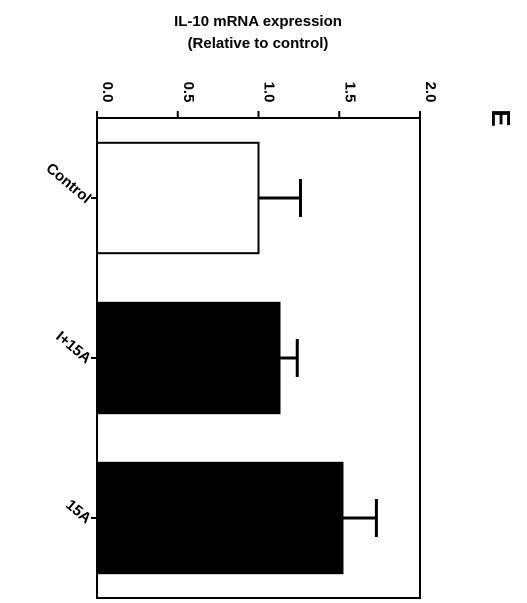  Describe the element at coordinates (69, 183) in the screenshot. I see `y-tick-label: Control` at that location.